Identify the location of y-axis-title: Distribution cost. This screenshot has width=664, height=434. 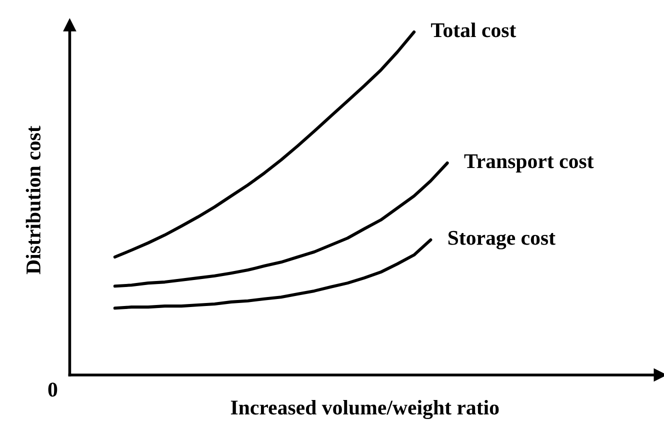
(33, 200).